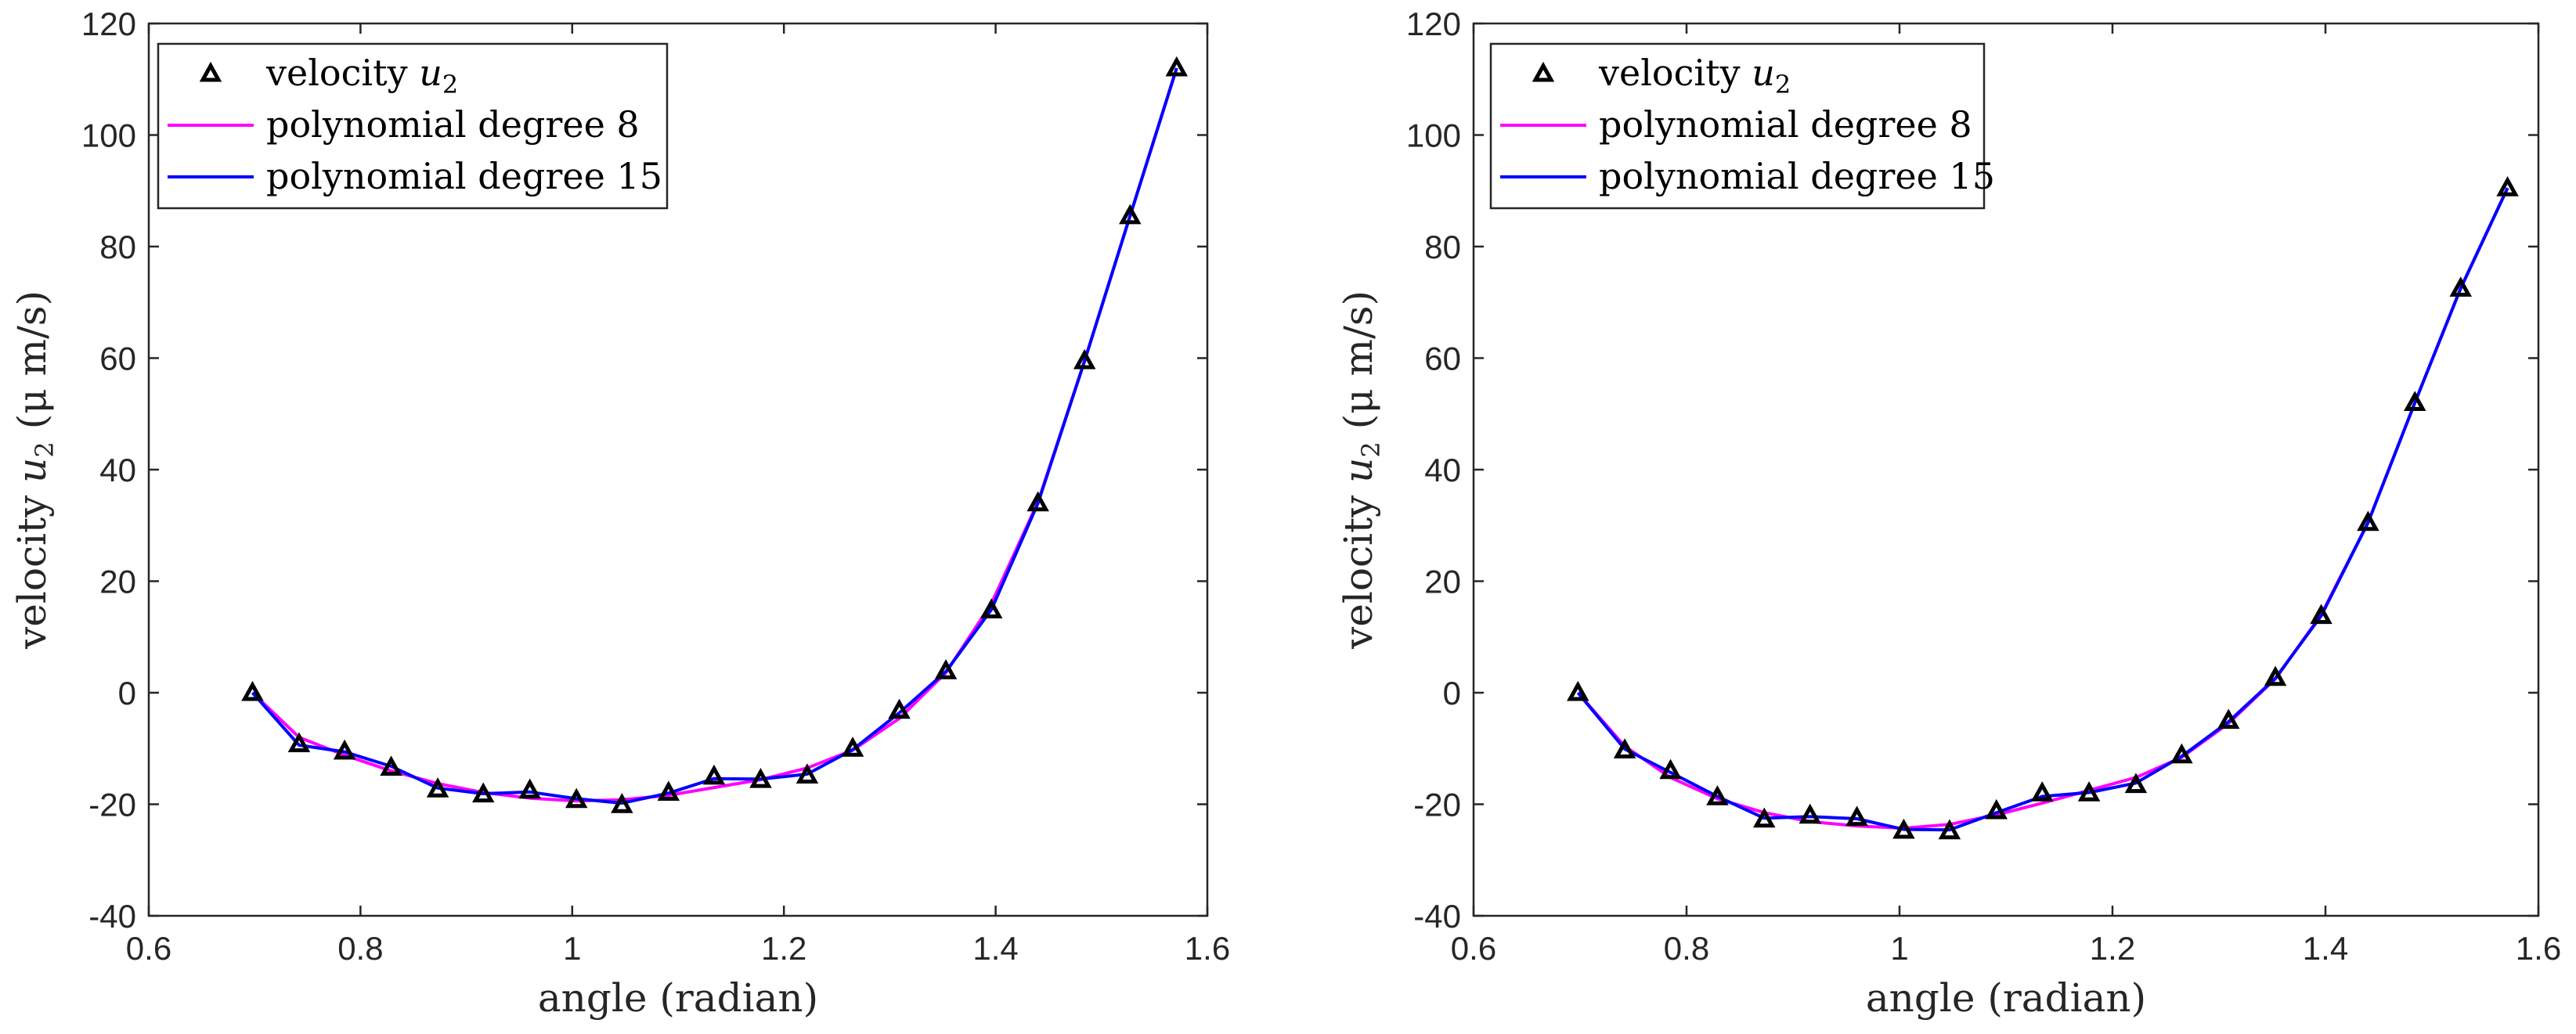  I want to click on text-prefix: polynomial degree 15, so click(464, 176).